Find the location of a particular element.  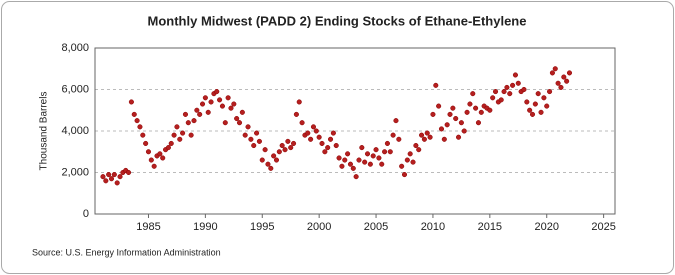

y-axis-label: Thousand Barrels is located at coordinates (44, 131).